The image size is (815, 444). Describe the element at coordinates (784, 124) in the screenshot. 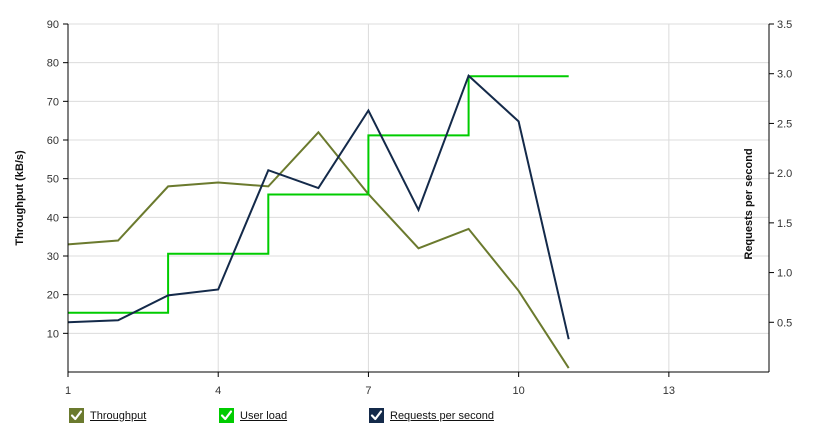

I see `y-right-tick-label: 2.5` at that location.